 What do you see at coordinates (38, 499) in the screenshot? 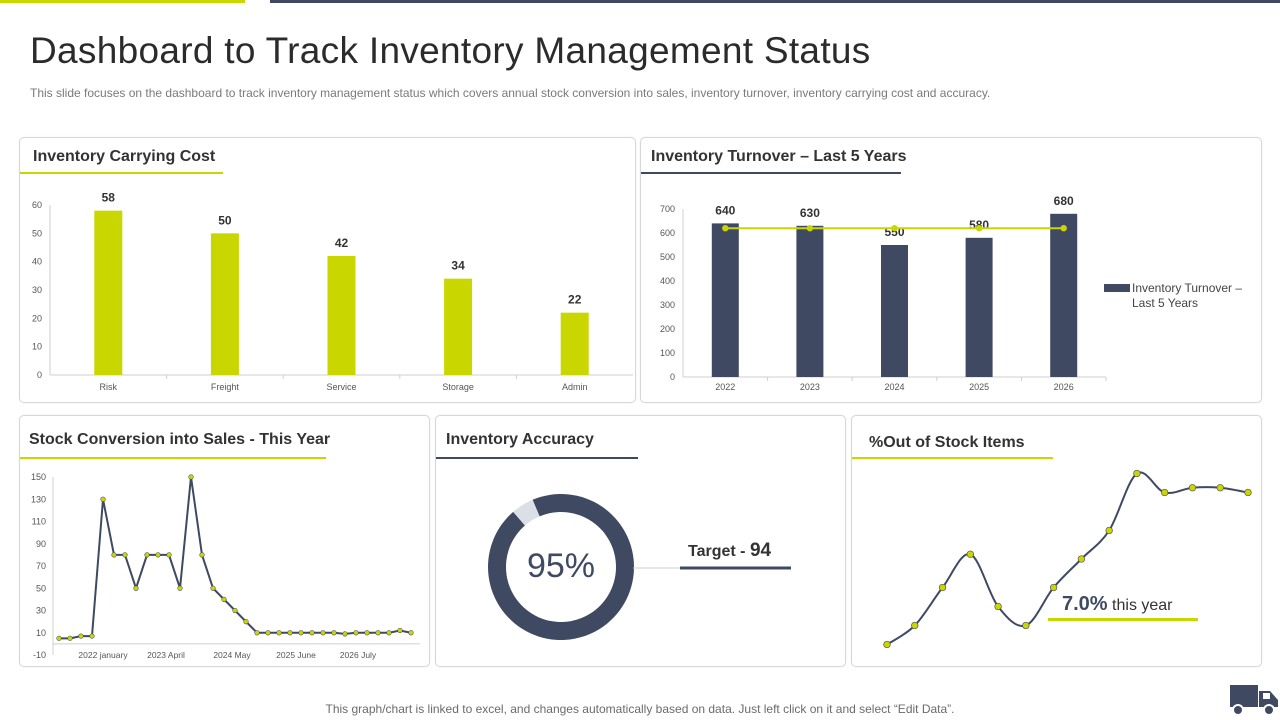
I see `y-tick-label: 130` at bounding box center [38, 499].